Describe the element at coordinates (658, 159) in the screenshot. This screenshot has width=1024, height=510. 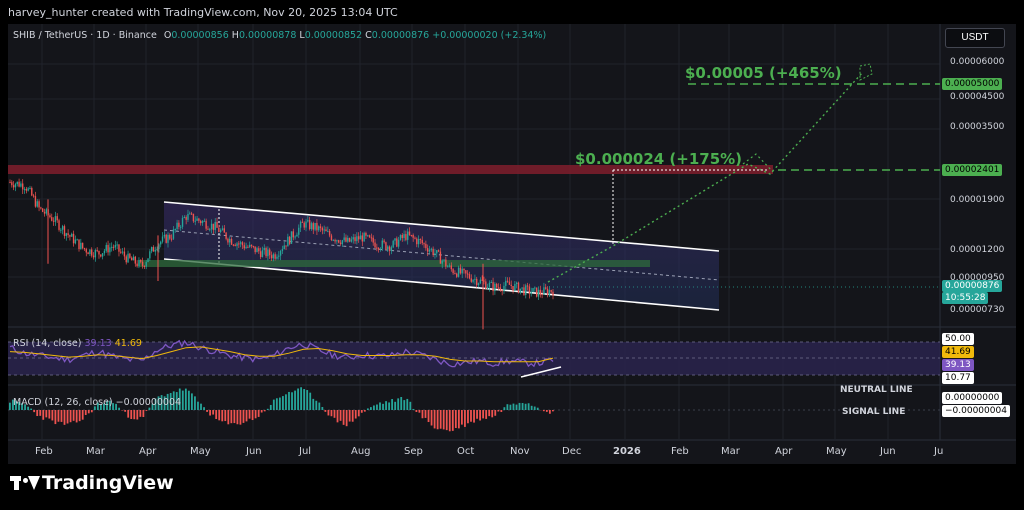
I see `target-1-label: $0.000024 (+175%)` at that location.